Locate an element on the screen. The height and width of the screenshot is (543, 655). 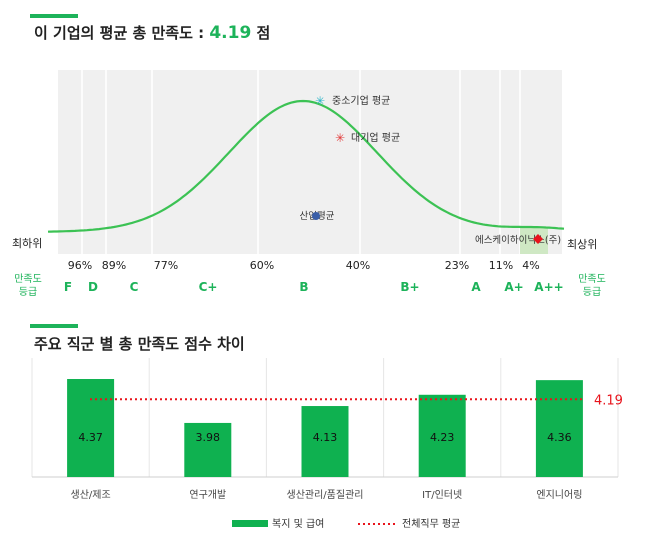
lowest-end-label: 최하위 is located at coordinates (27, 243).